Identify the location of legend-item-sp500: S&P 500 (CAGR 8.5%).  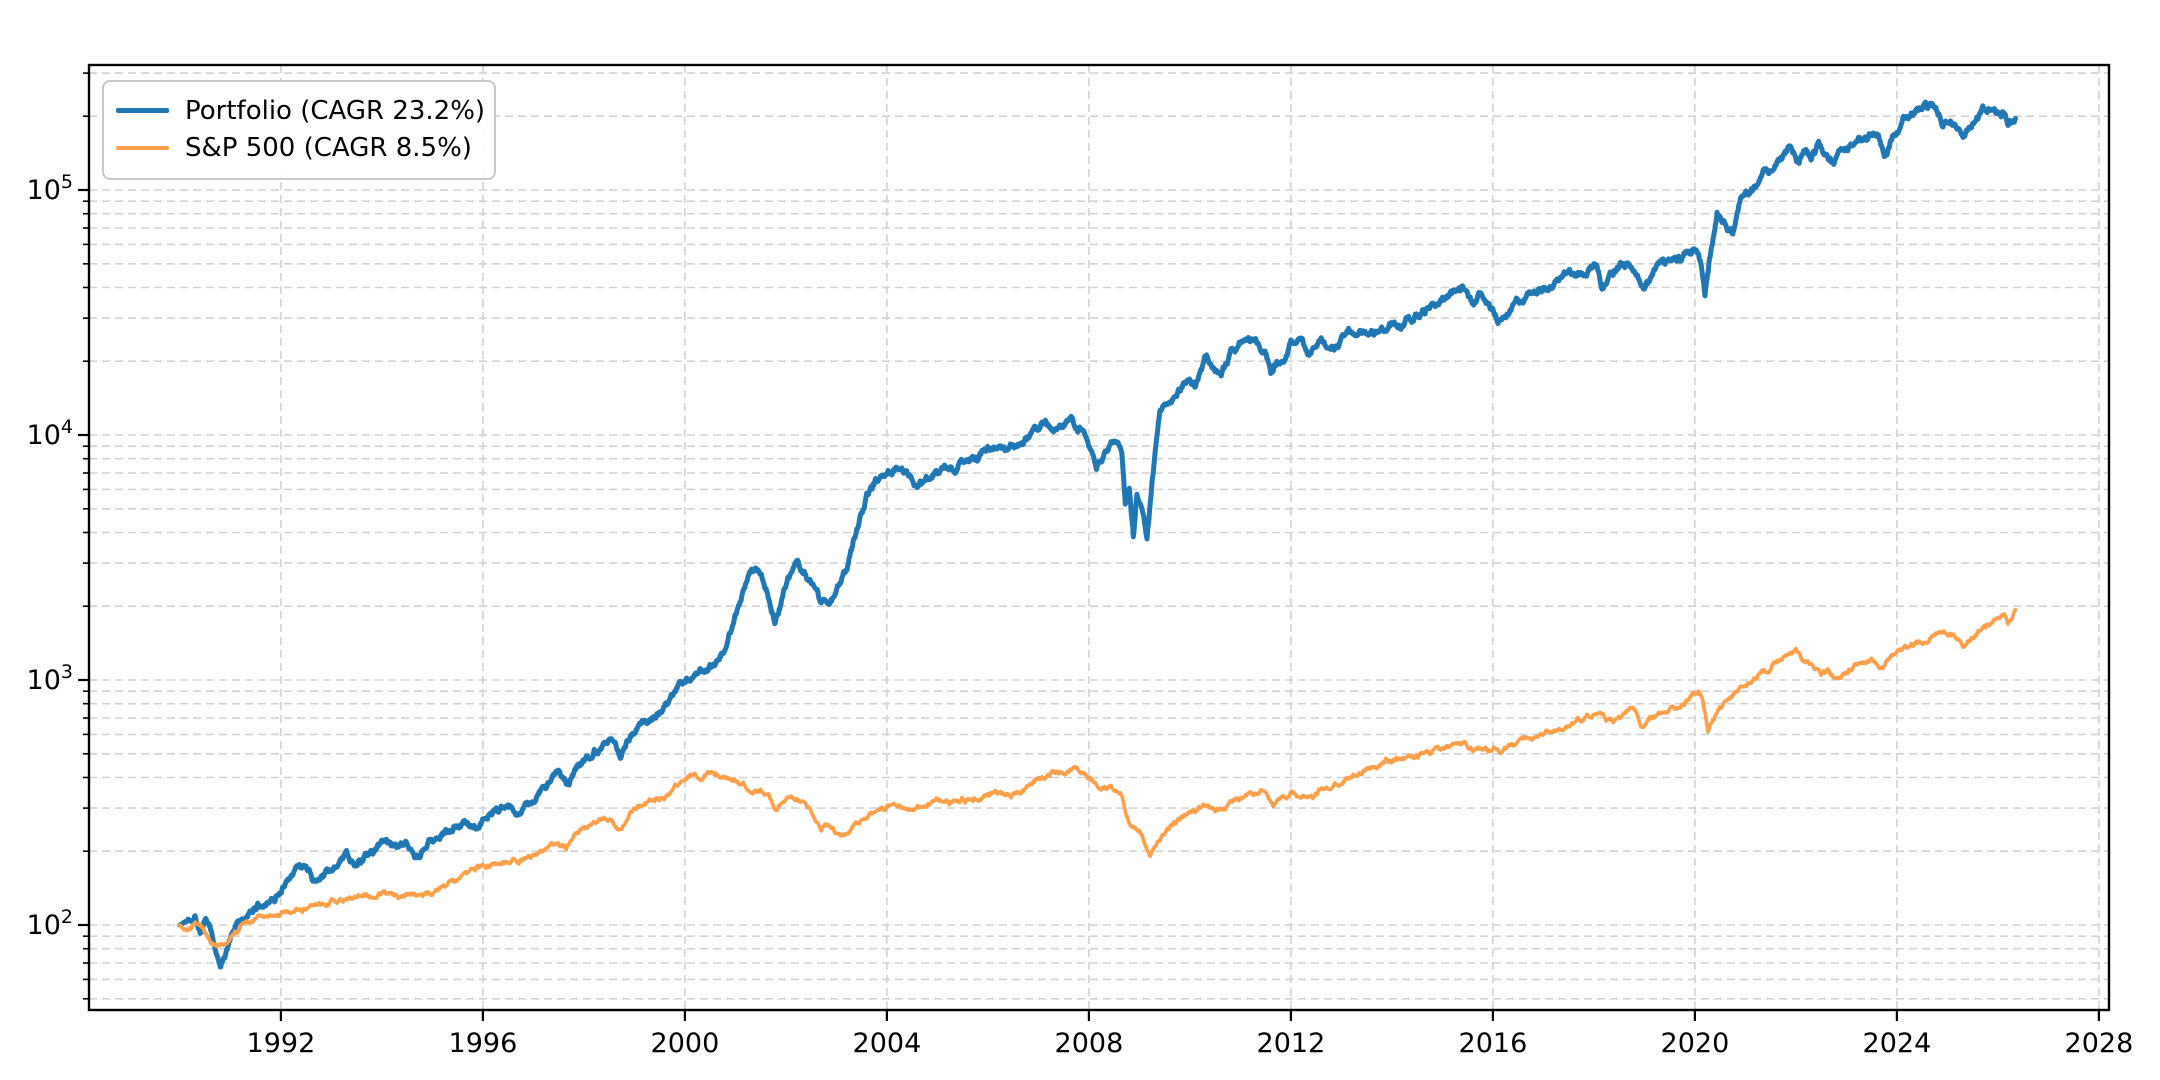
(297, 147).